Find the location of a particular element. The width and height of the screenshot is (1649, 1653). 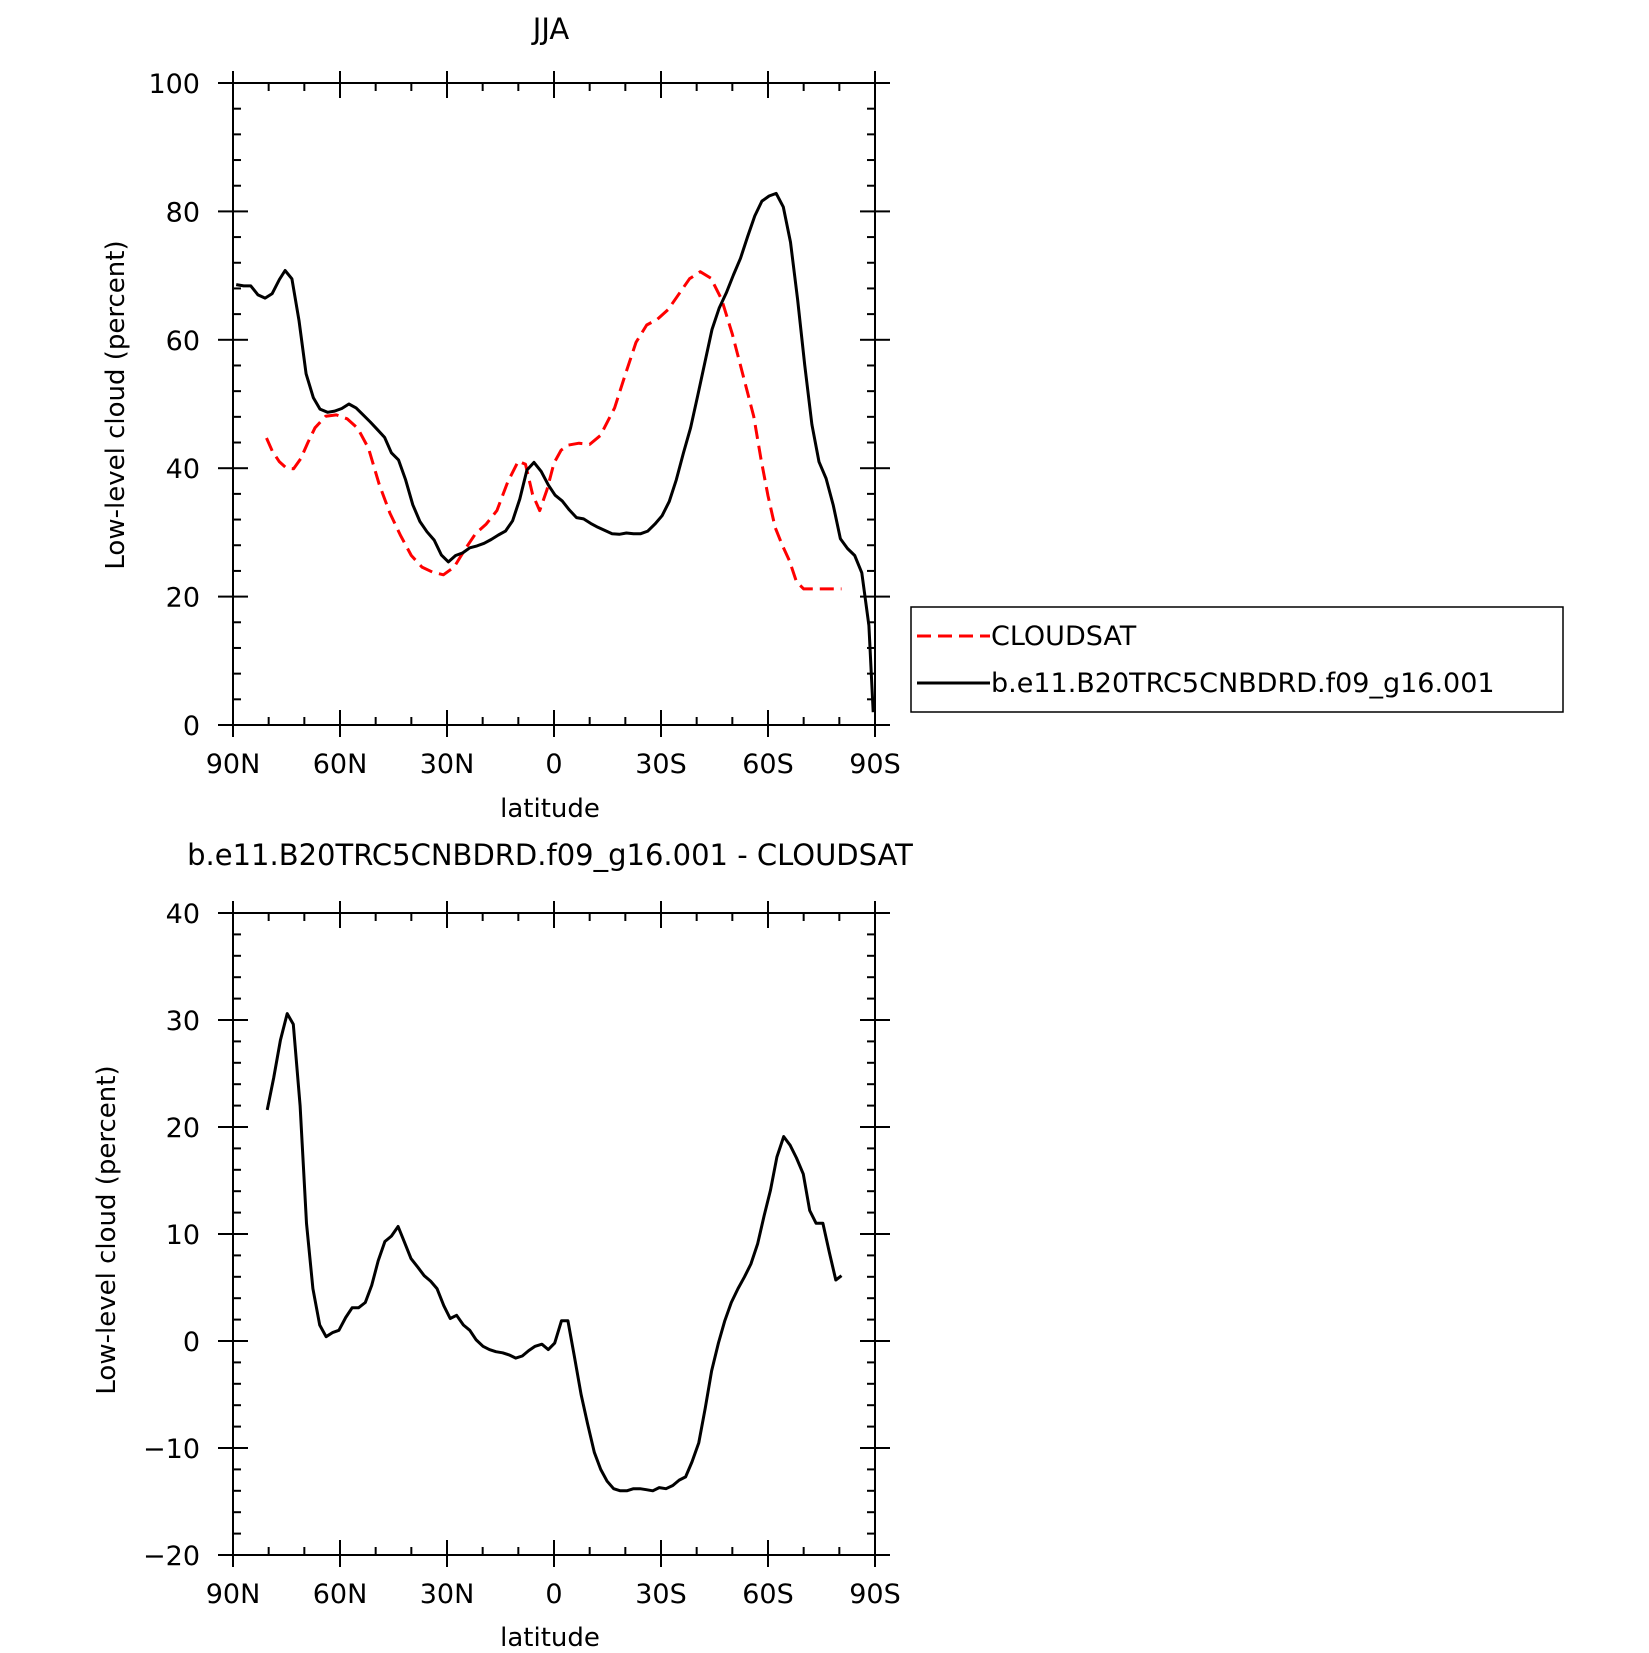

top-x-axis-label: latitude is located at coordinates (550, 809).